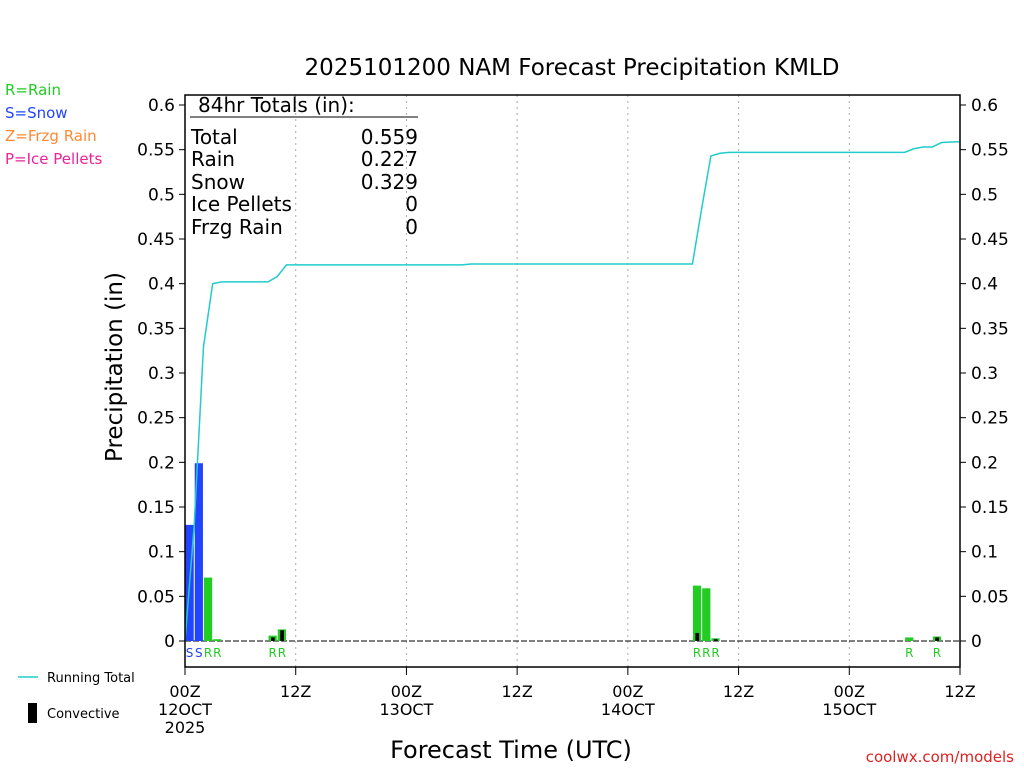 This screenshot has width=1024, height=768. Describe the element at coordinates (990, 597) in the screenshot. I see `y-tick-label-right: 0.05` at that location.